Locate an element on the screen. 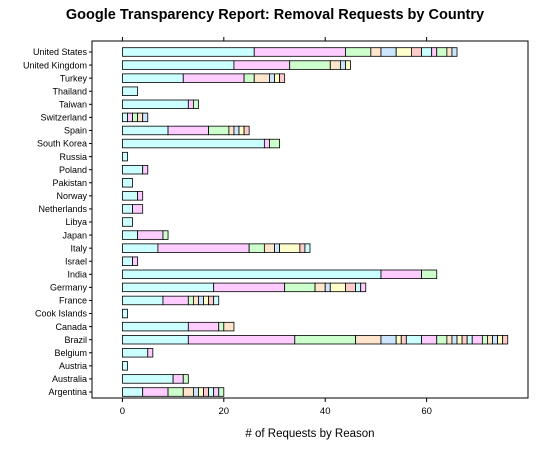  x-tick-label-60: 60 is located at coordinates (426, 411).